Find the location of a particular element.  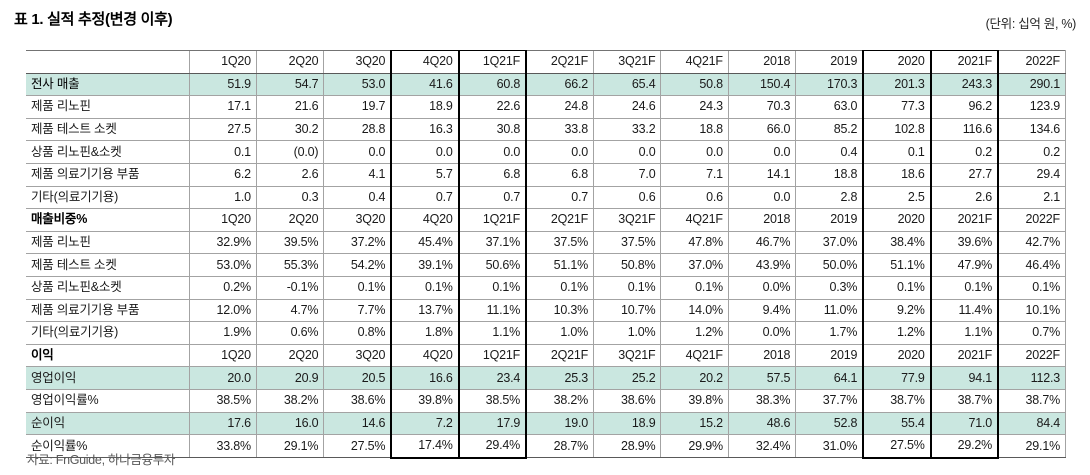

value-cell: 17.4% is located at coordinates (425, 446).